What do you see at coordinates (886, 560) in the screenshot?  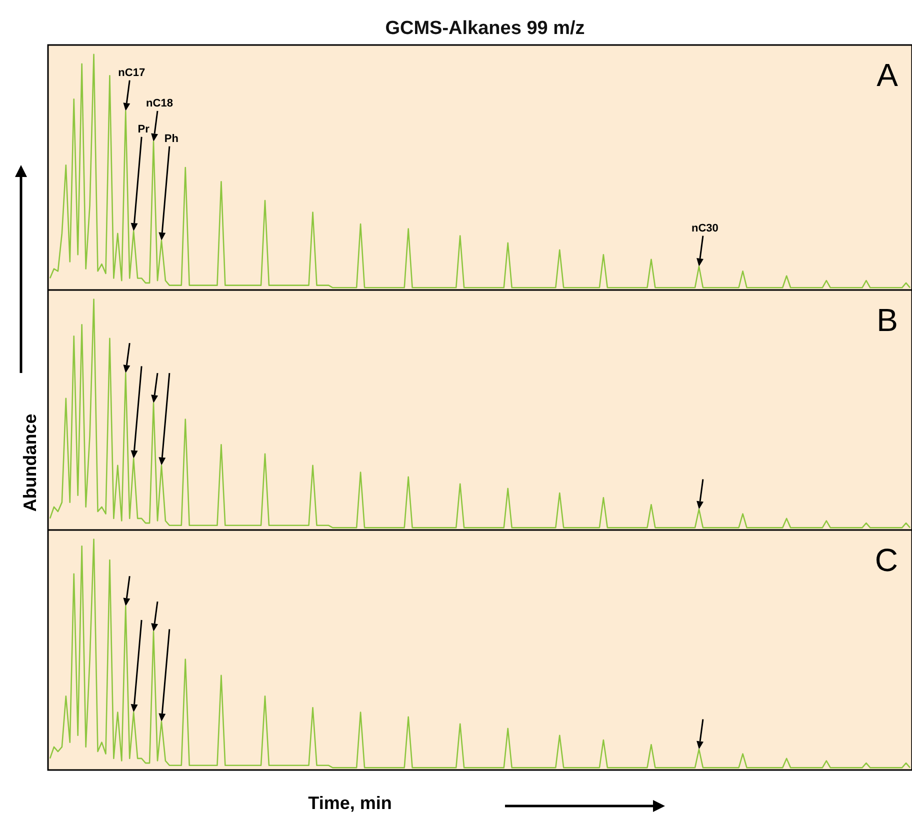 I see `chart-subtitle: C` at bounding box center [886, 560].